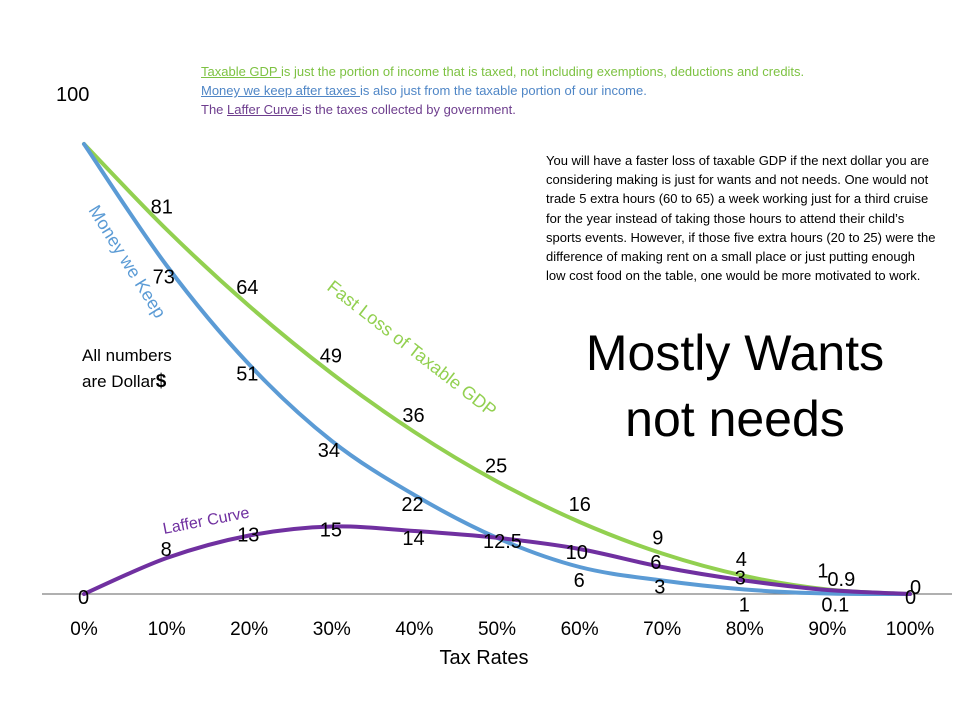  What do you see at coordinates (497, 629) in the screenshot?
I see `x-tick-label: 50%` at bounding box center [497, 629].